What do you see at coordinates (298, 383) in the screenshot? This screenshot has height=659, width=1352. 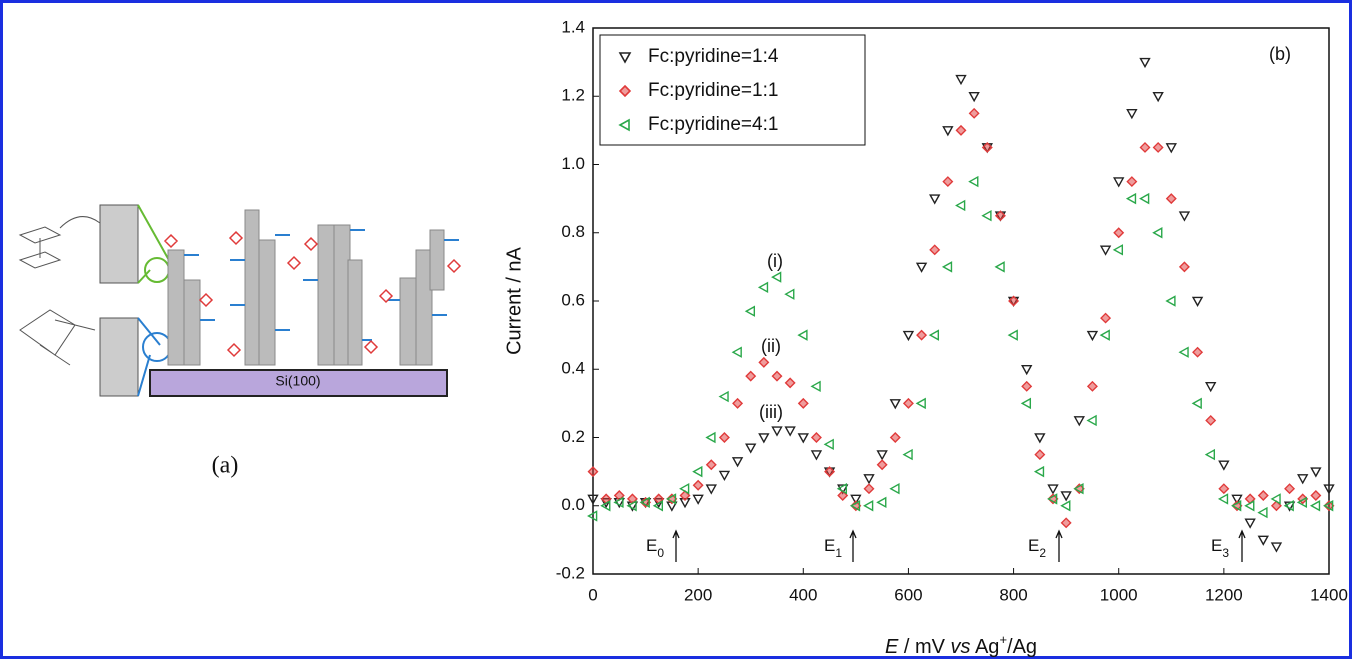 I see `substrate` at bounding box center [298, 383].